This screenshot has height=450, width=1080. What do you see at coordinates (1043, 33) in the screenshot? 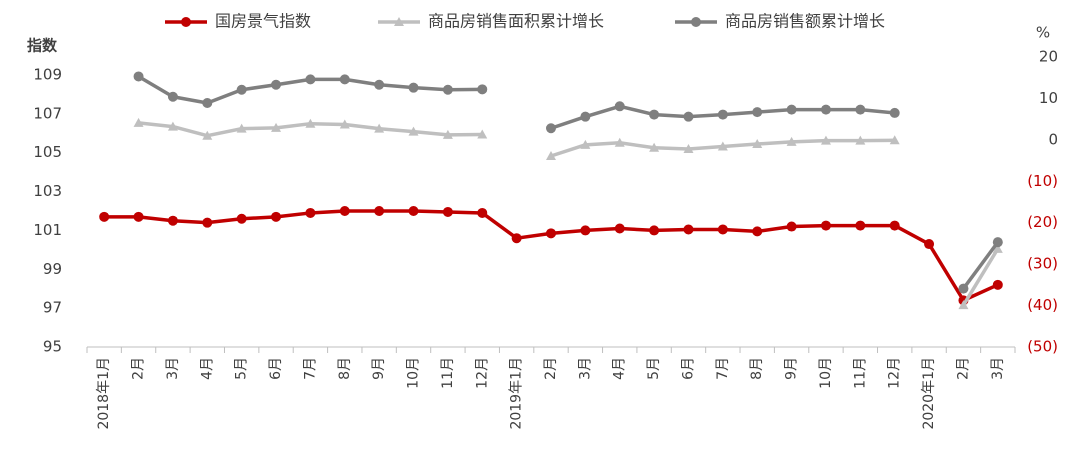
I see `y2-axis-label: %` at bounding box center [1043, 33].